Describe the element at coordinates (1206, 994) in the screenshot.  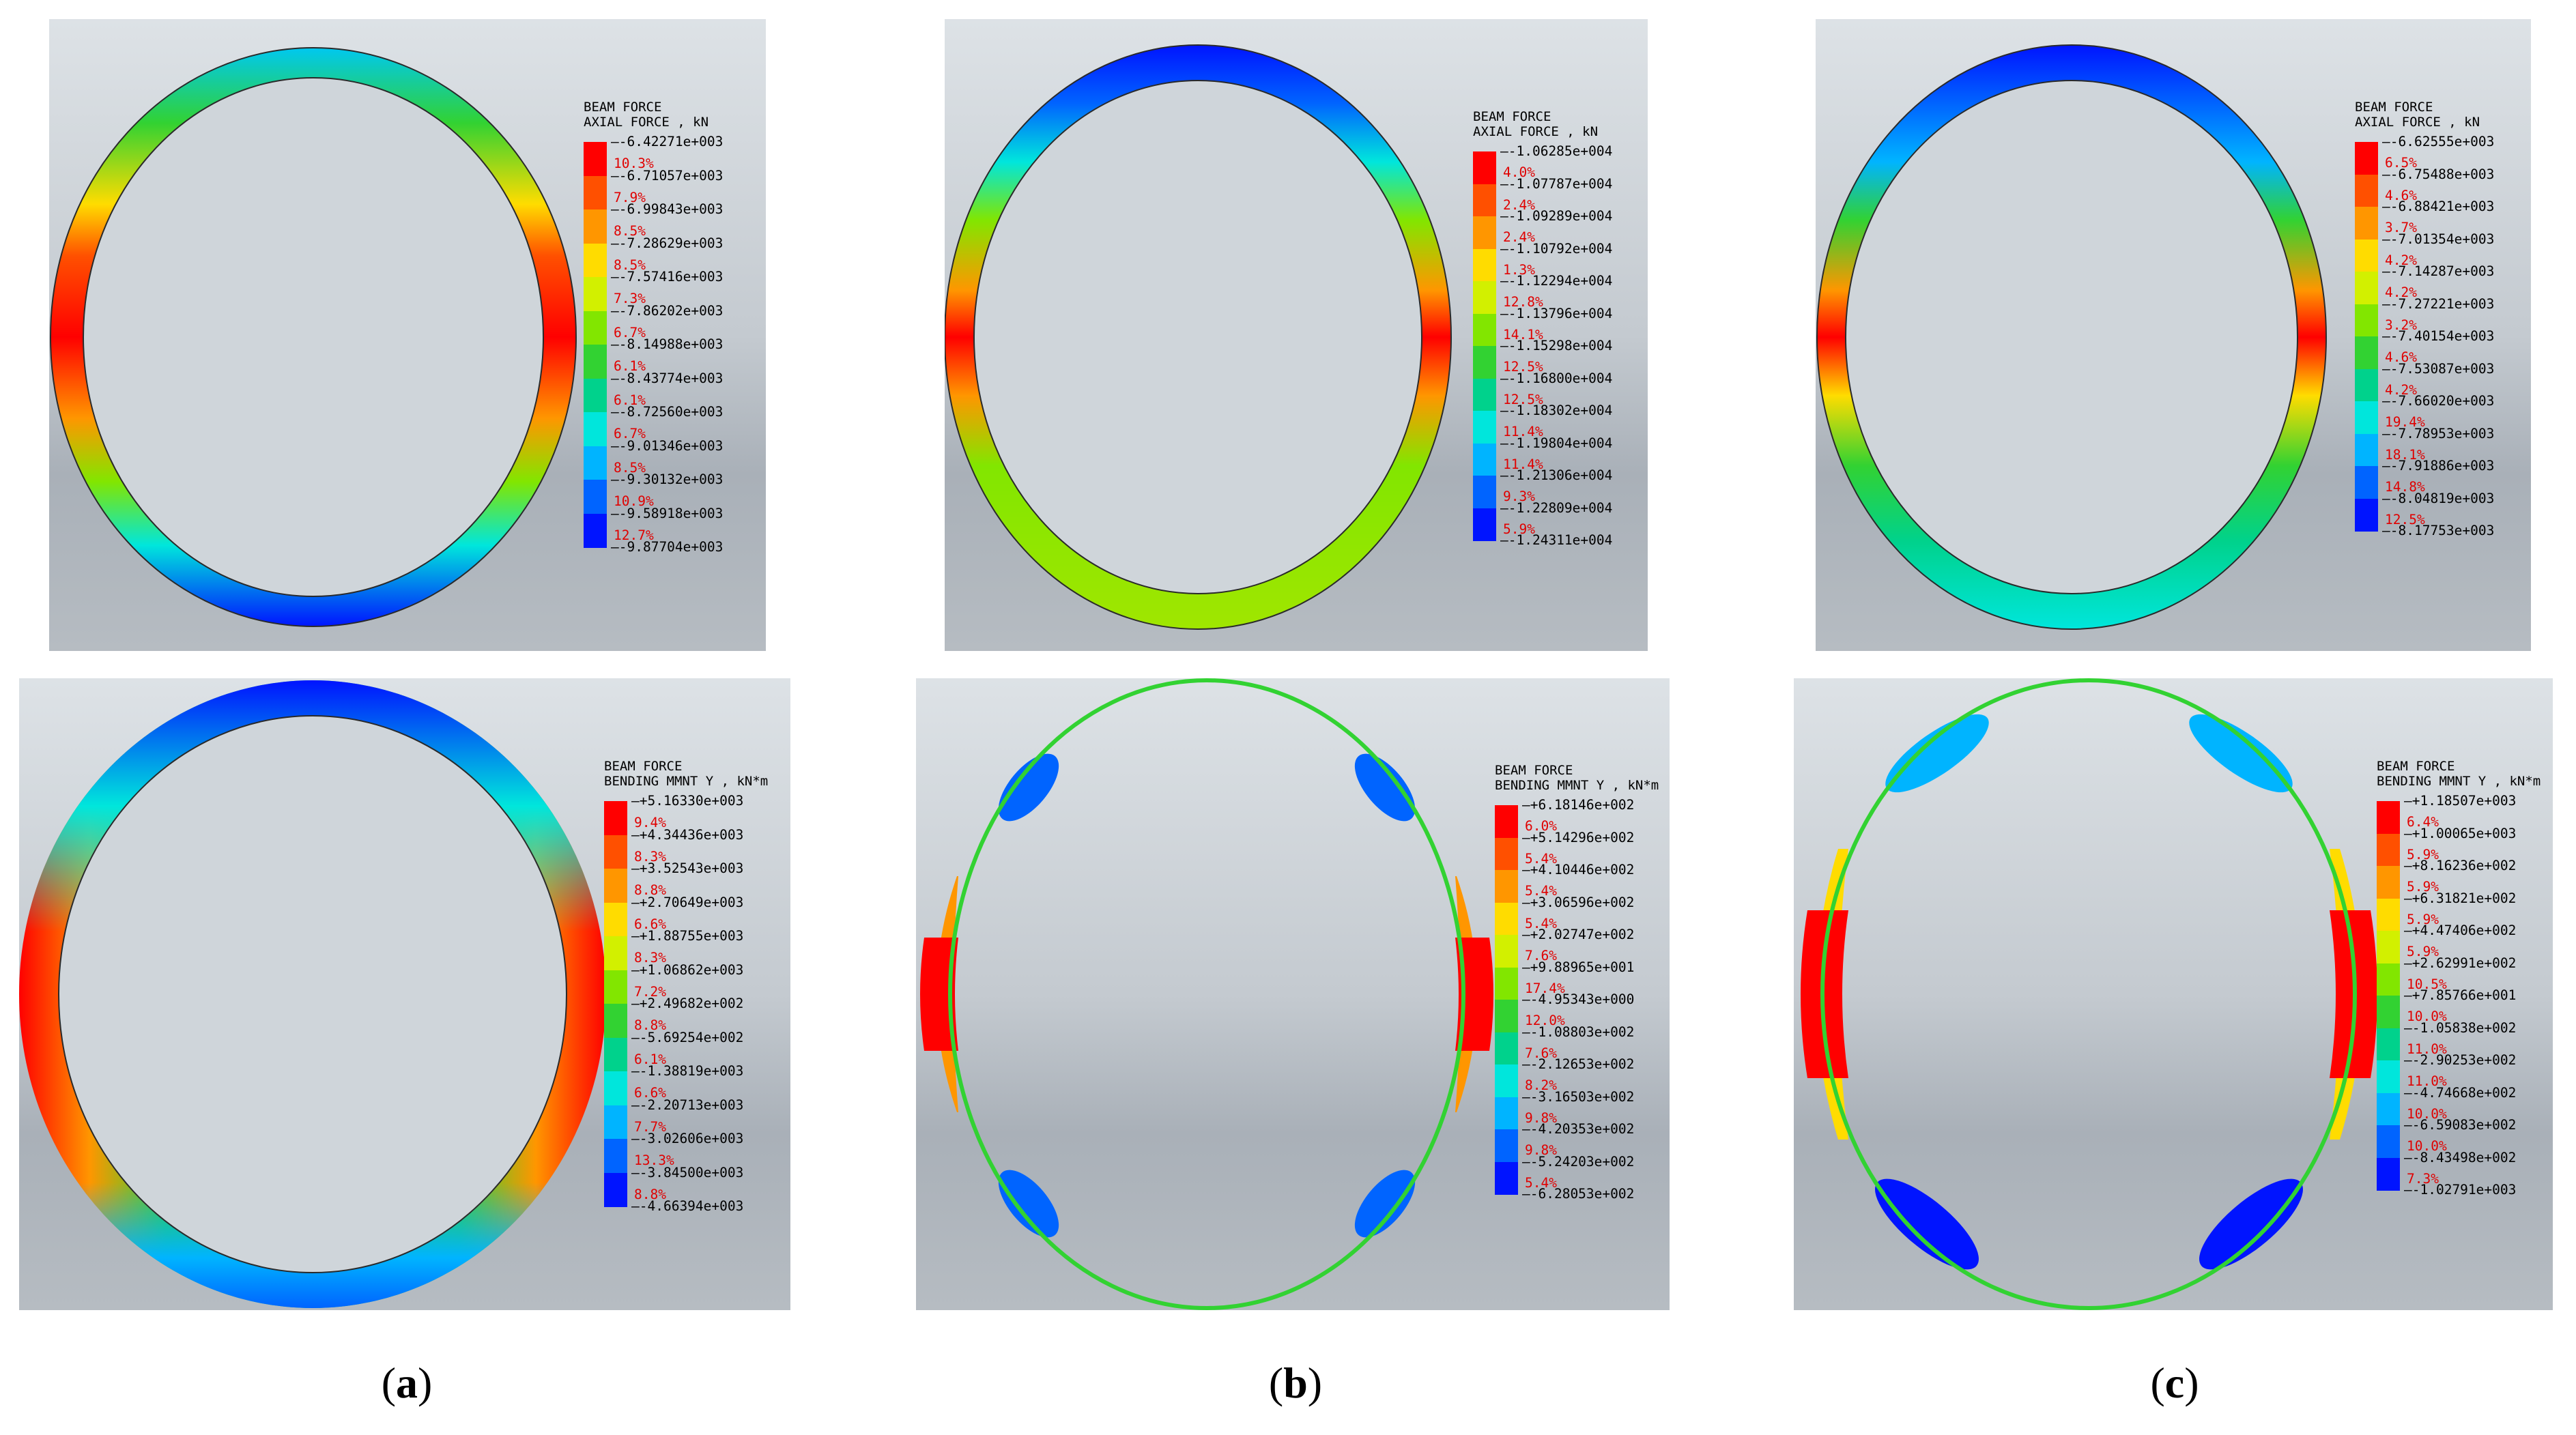
I see `lining-ring-moment-b` at that location.